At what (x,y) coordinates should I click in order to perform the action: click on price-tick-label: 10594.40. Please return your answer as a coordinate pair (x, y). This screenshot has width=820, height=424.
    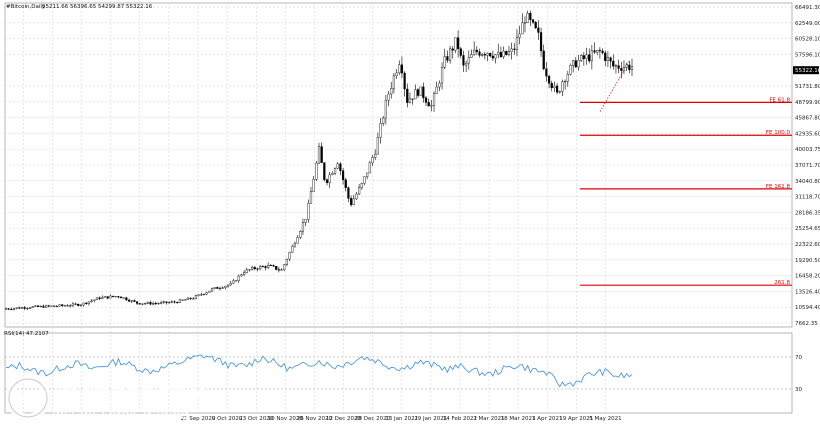
    Looking at the image, I should click on (807, 308).